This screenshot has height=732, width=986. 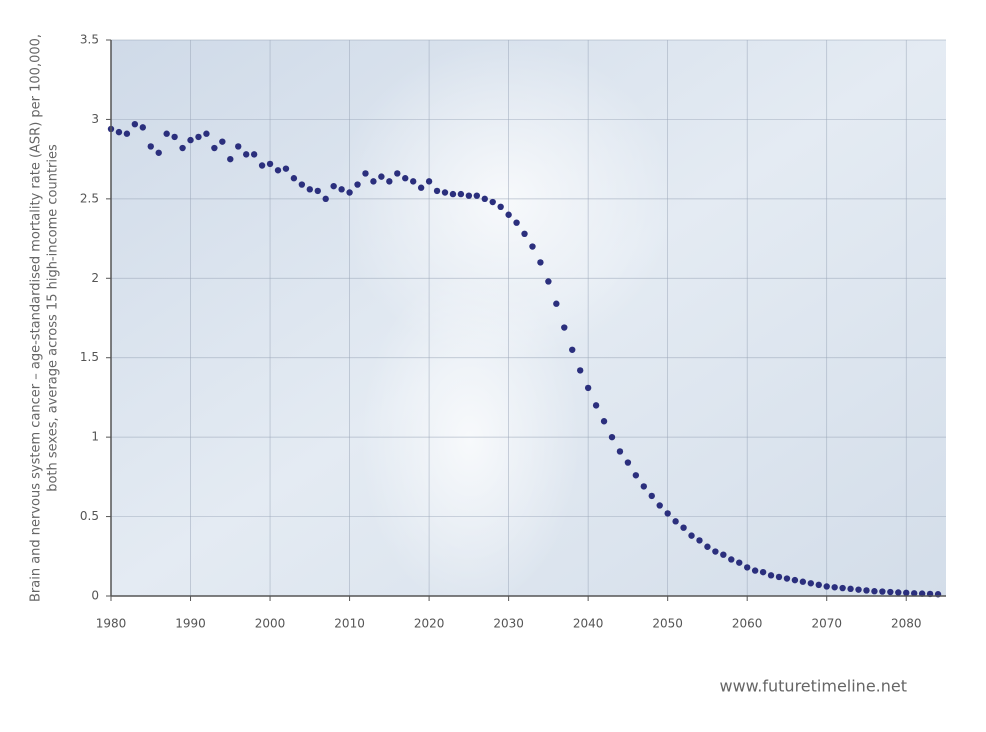 I want to click on y-tick-label: 1, so click(x=95, y=437).